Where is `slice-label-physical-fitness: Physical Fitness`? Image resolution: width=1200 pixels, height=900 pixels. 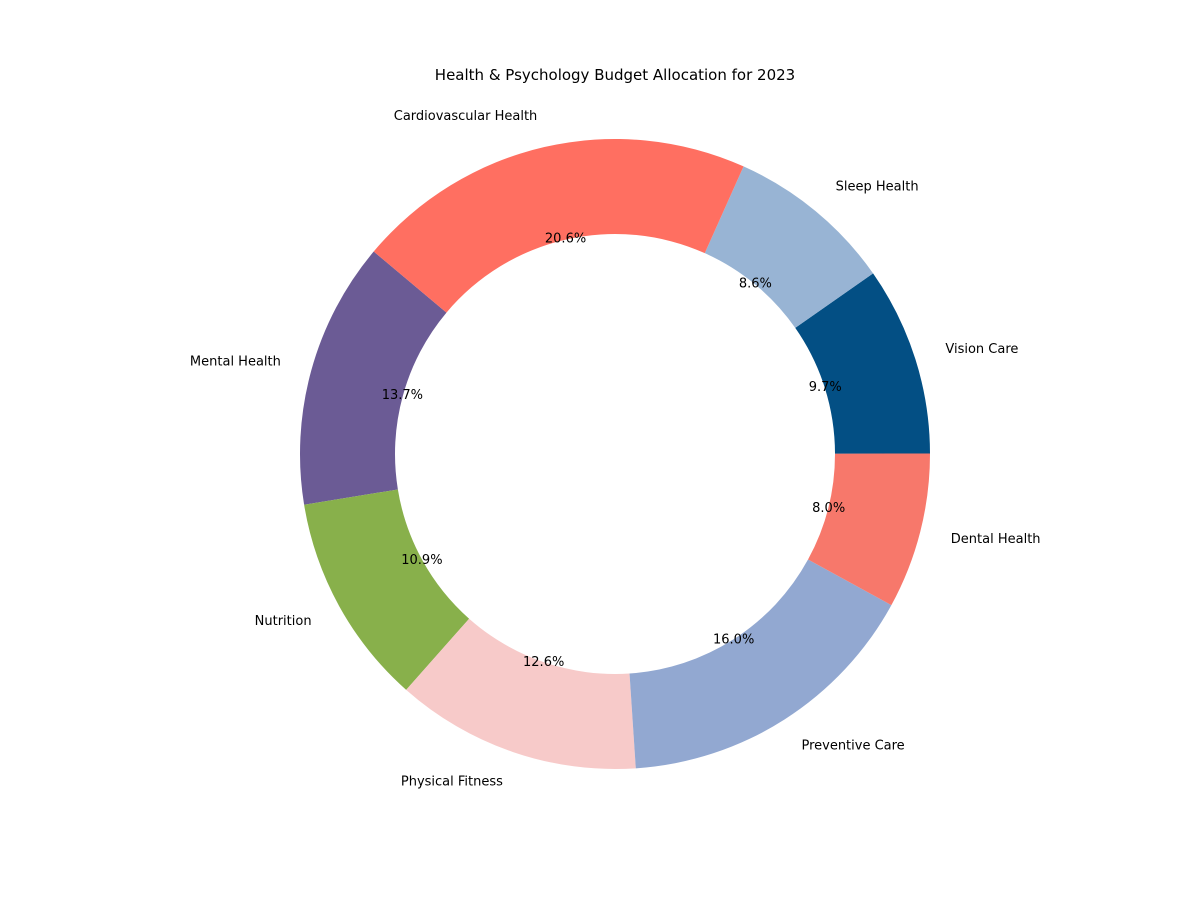
slice-label-physical-fitness: Physical Fitness is located at coordinates (452, 781).